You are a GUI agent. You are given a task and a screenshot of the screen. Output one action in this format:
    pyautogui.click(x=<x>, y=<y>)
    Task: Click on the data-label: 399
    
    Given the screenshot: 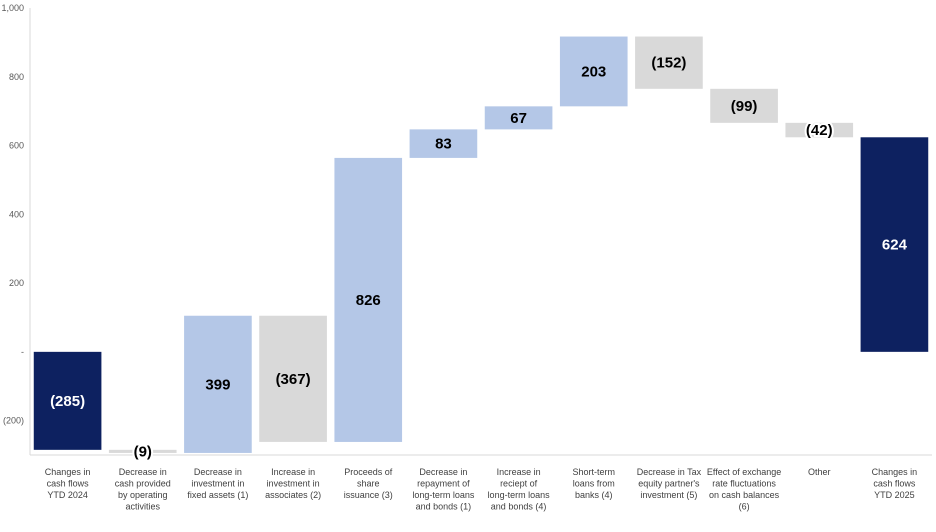 What is the action you would take?
    pyautogui.click(x=217, y=384)
    